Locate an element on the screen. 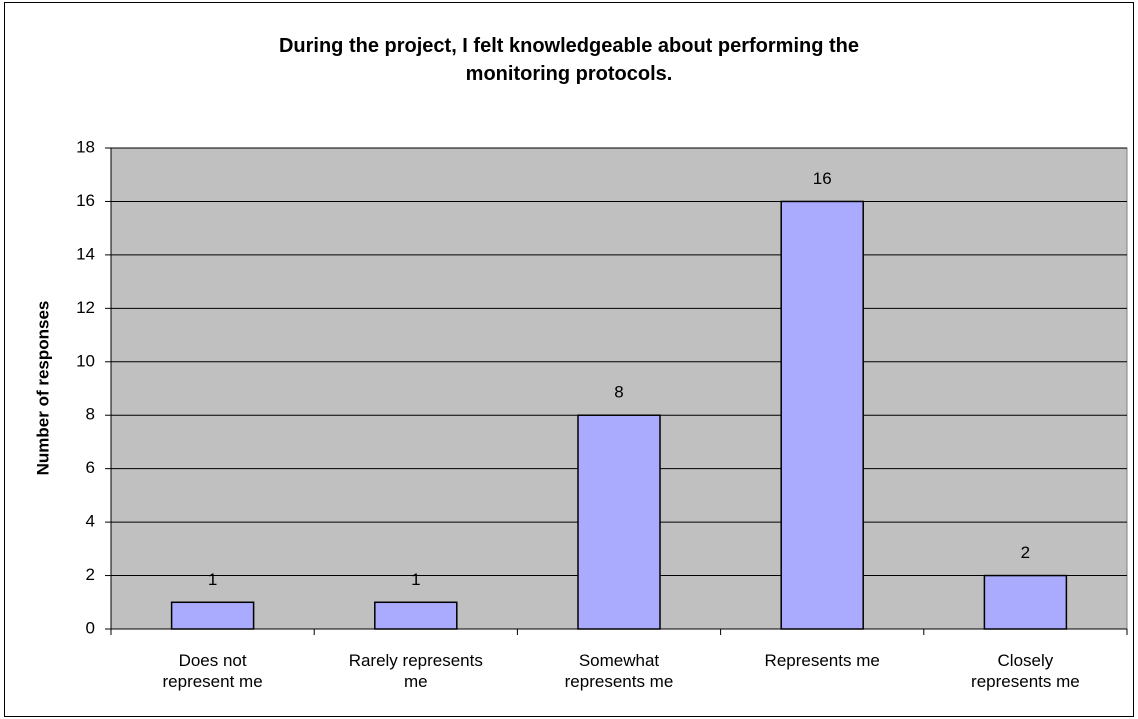  y-tick-label: 10 is located at coordinates (85, 360).